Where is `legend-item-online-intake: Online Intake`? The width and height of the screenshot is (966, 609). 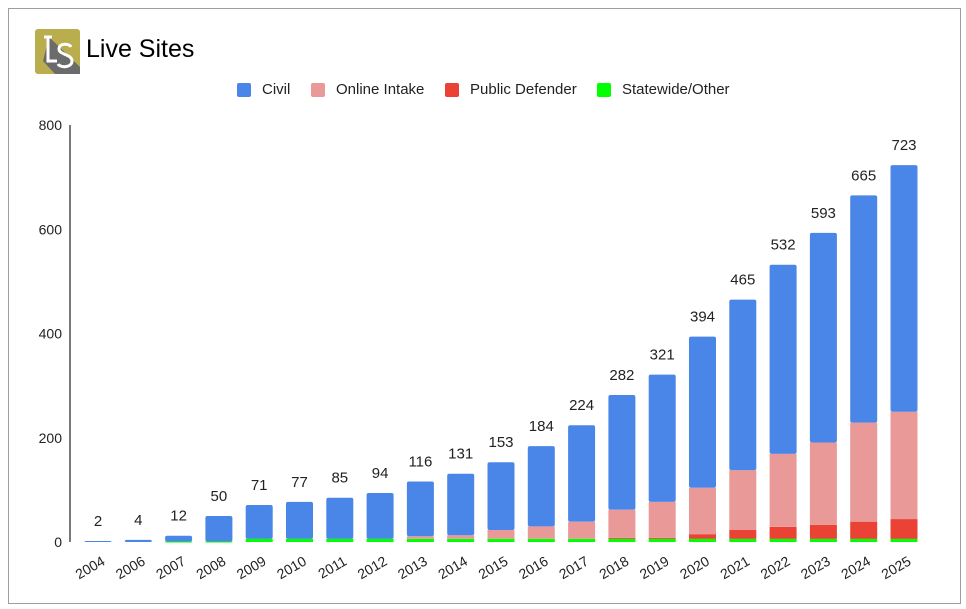
legend-item-online-intake: Online Intake is located at coordinates (367, 89).